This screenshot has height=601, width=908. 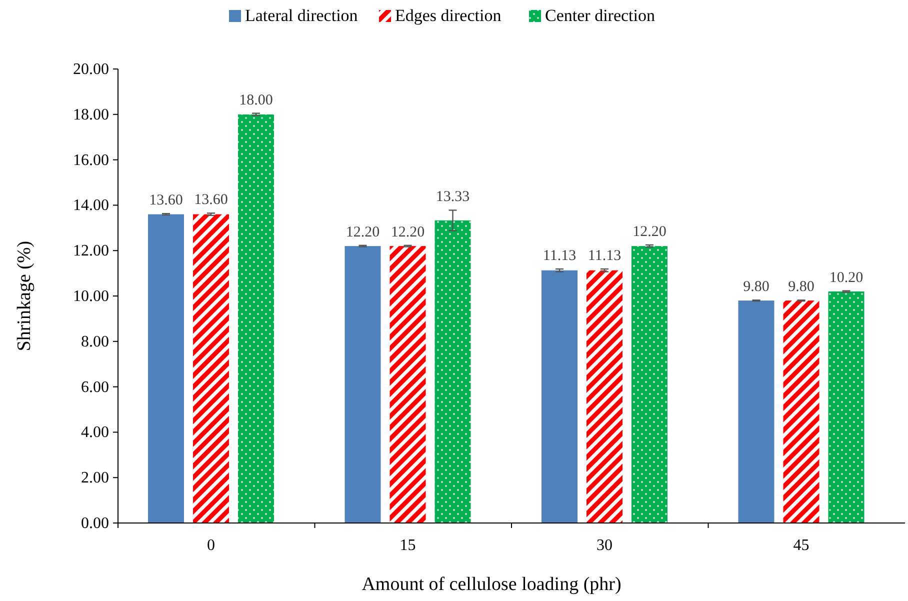 I want to click on y-tick-label: 10.00, so click(x=91, y=296).